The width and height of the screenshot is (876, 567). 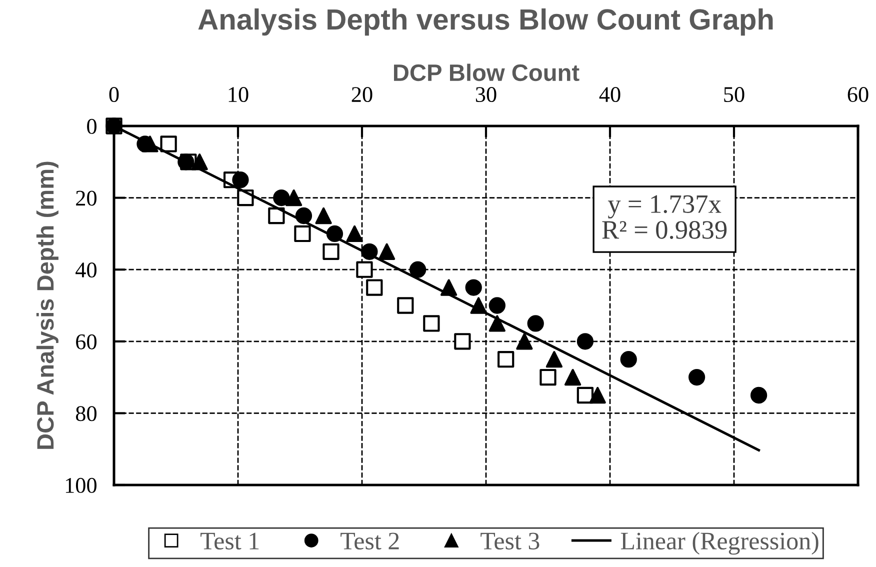 What do you see at coordinates (362, 94) in the screenshot?
I see `x-tick-label: 20` at bounding box center [362, 94].